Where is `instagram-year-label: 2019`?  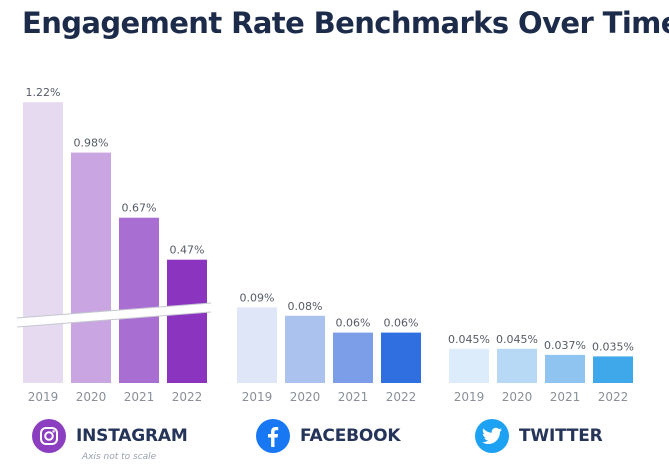 instagram-year-label: 2019 is located at coordinates (43, 397).